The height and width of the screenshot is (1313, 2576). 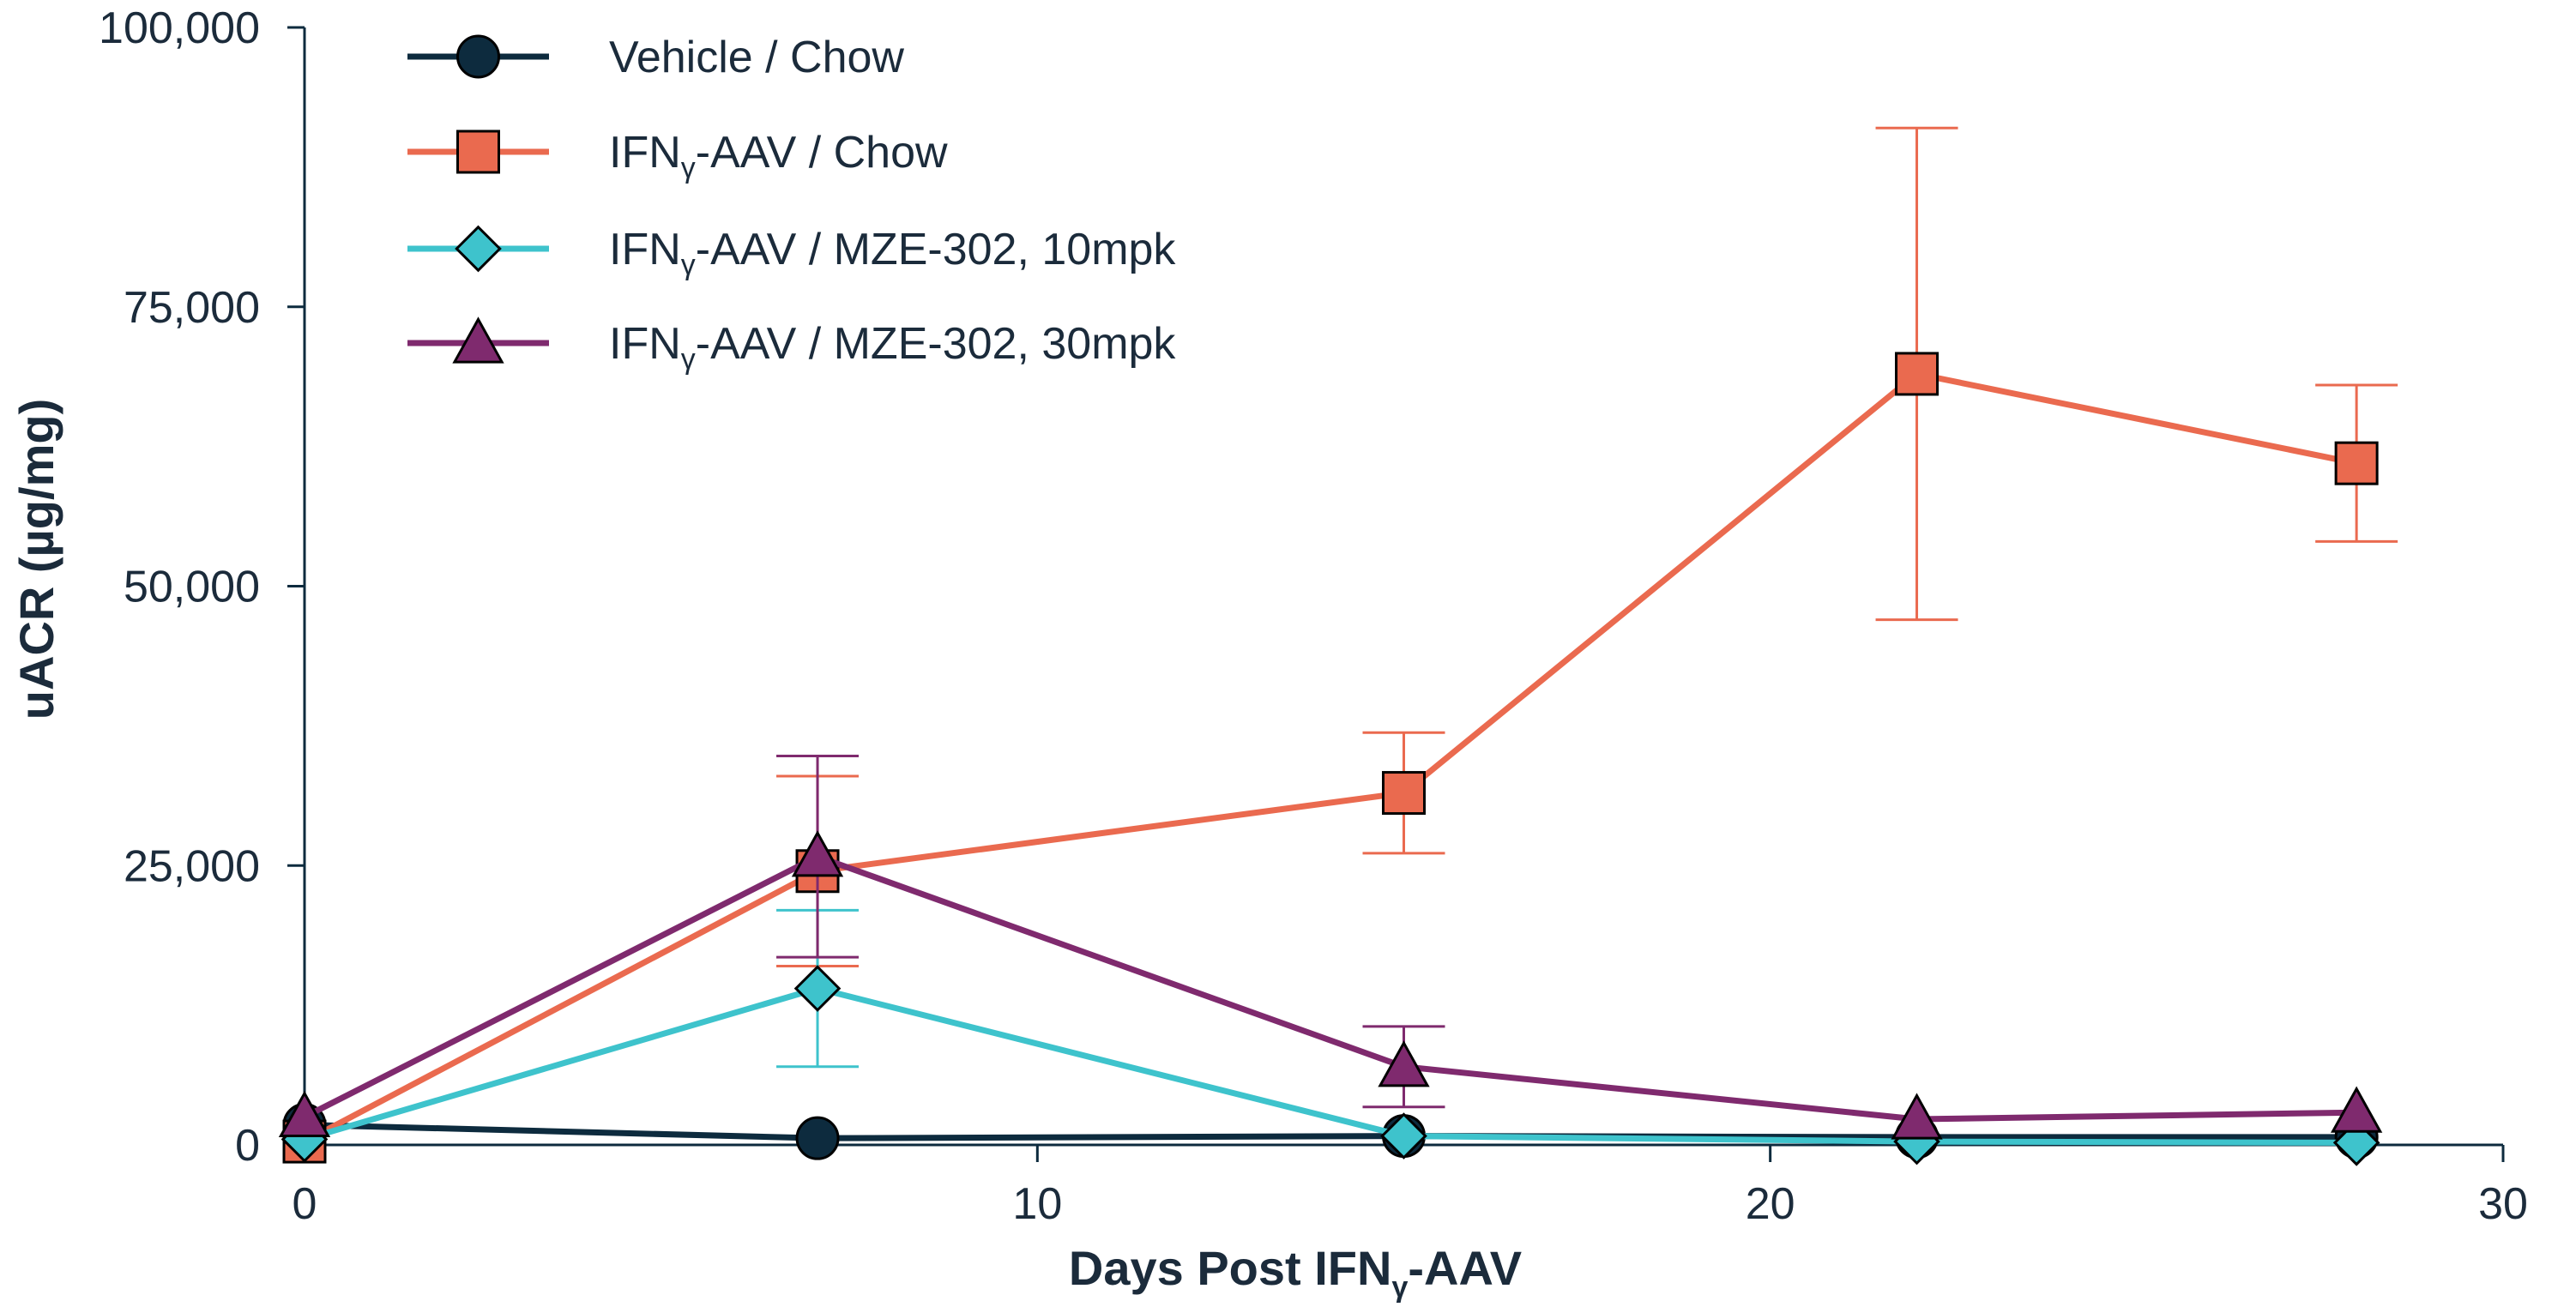 What do you see at coordinates (1037, 1204) in the screenshot?
I see `x-tick-label: 10` at bounding box center [1037, 1204].